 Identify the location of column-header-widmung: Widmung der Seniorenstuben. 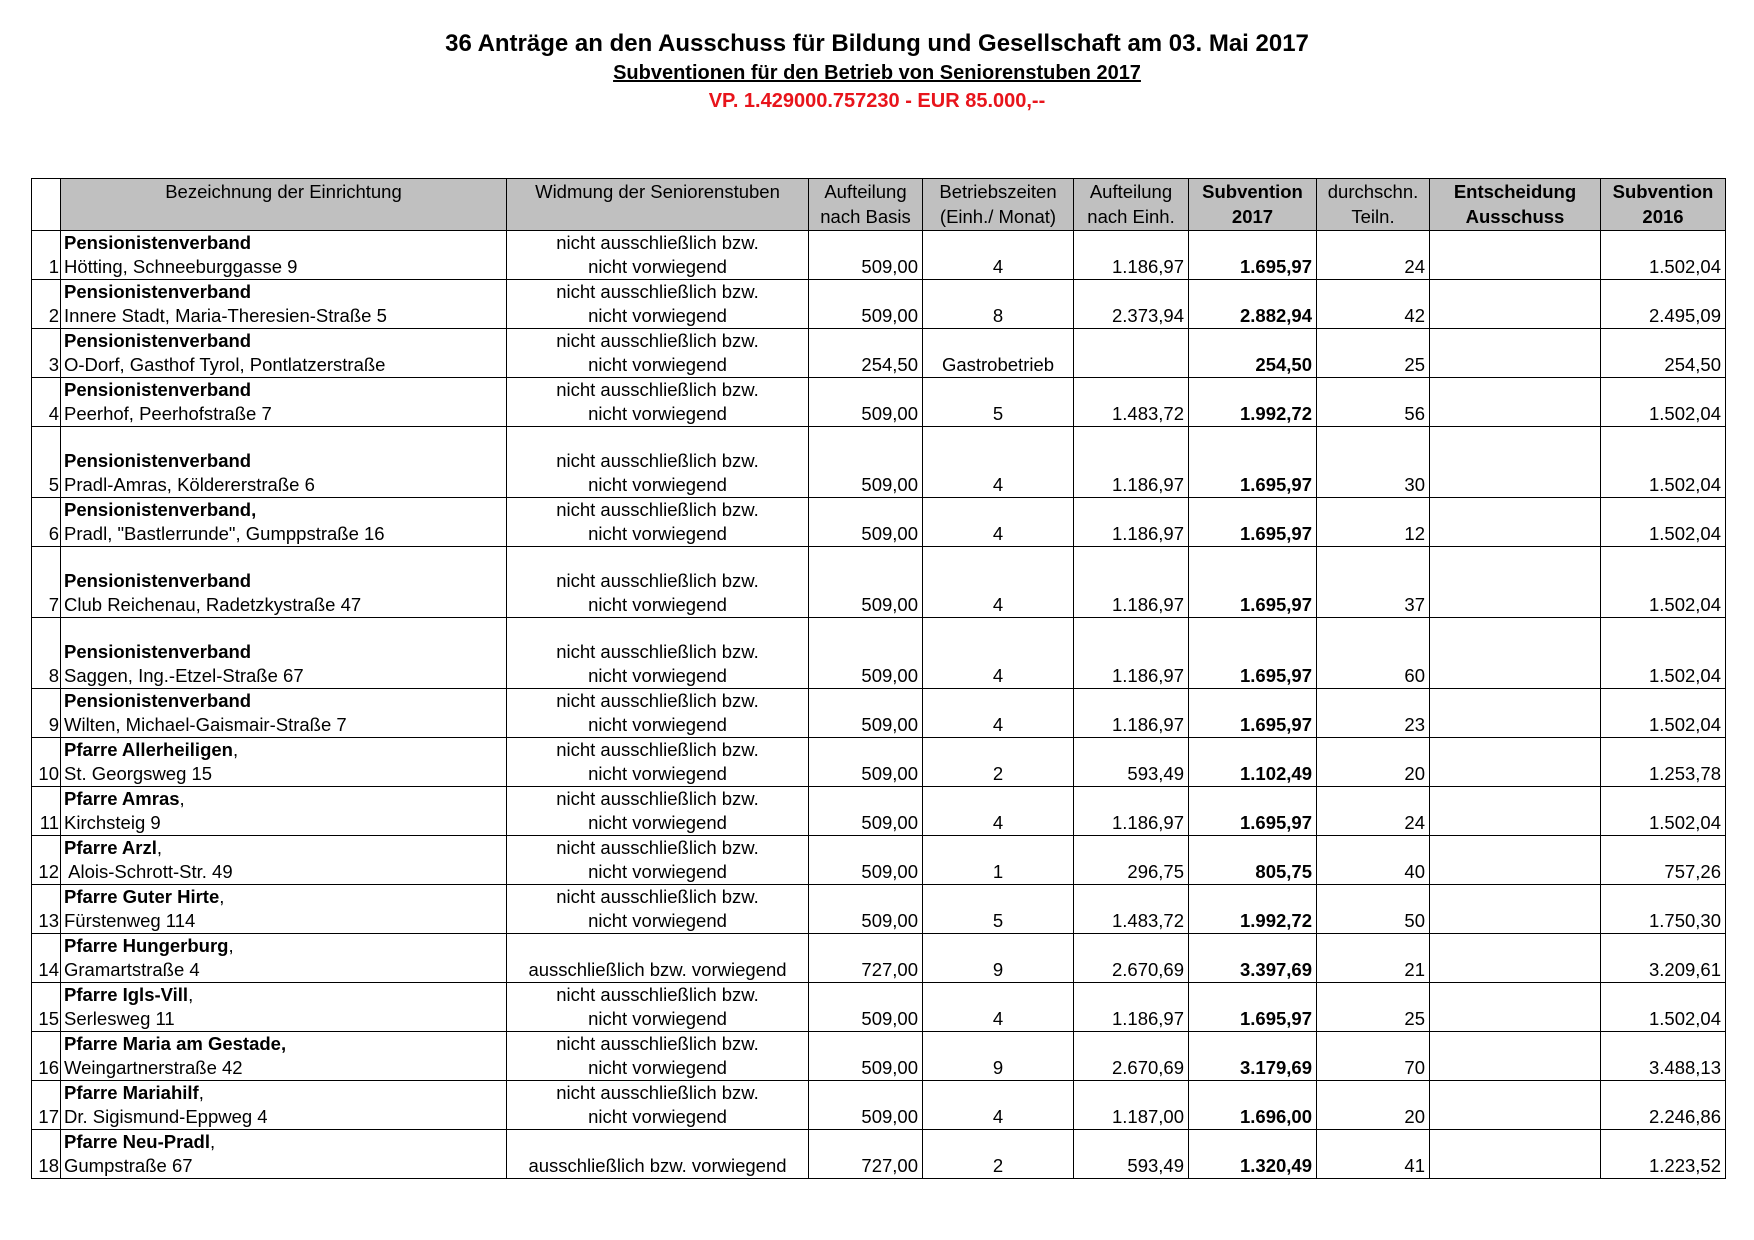
(657, 204).